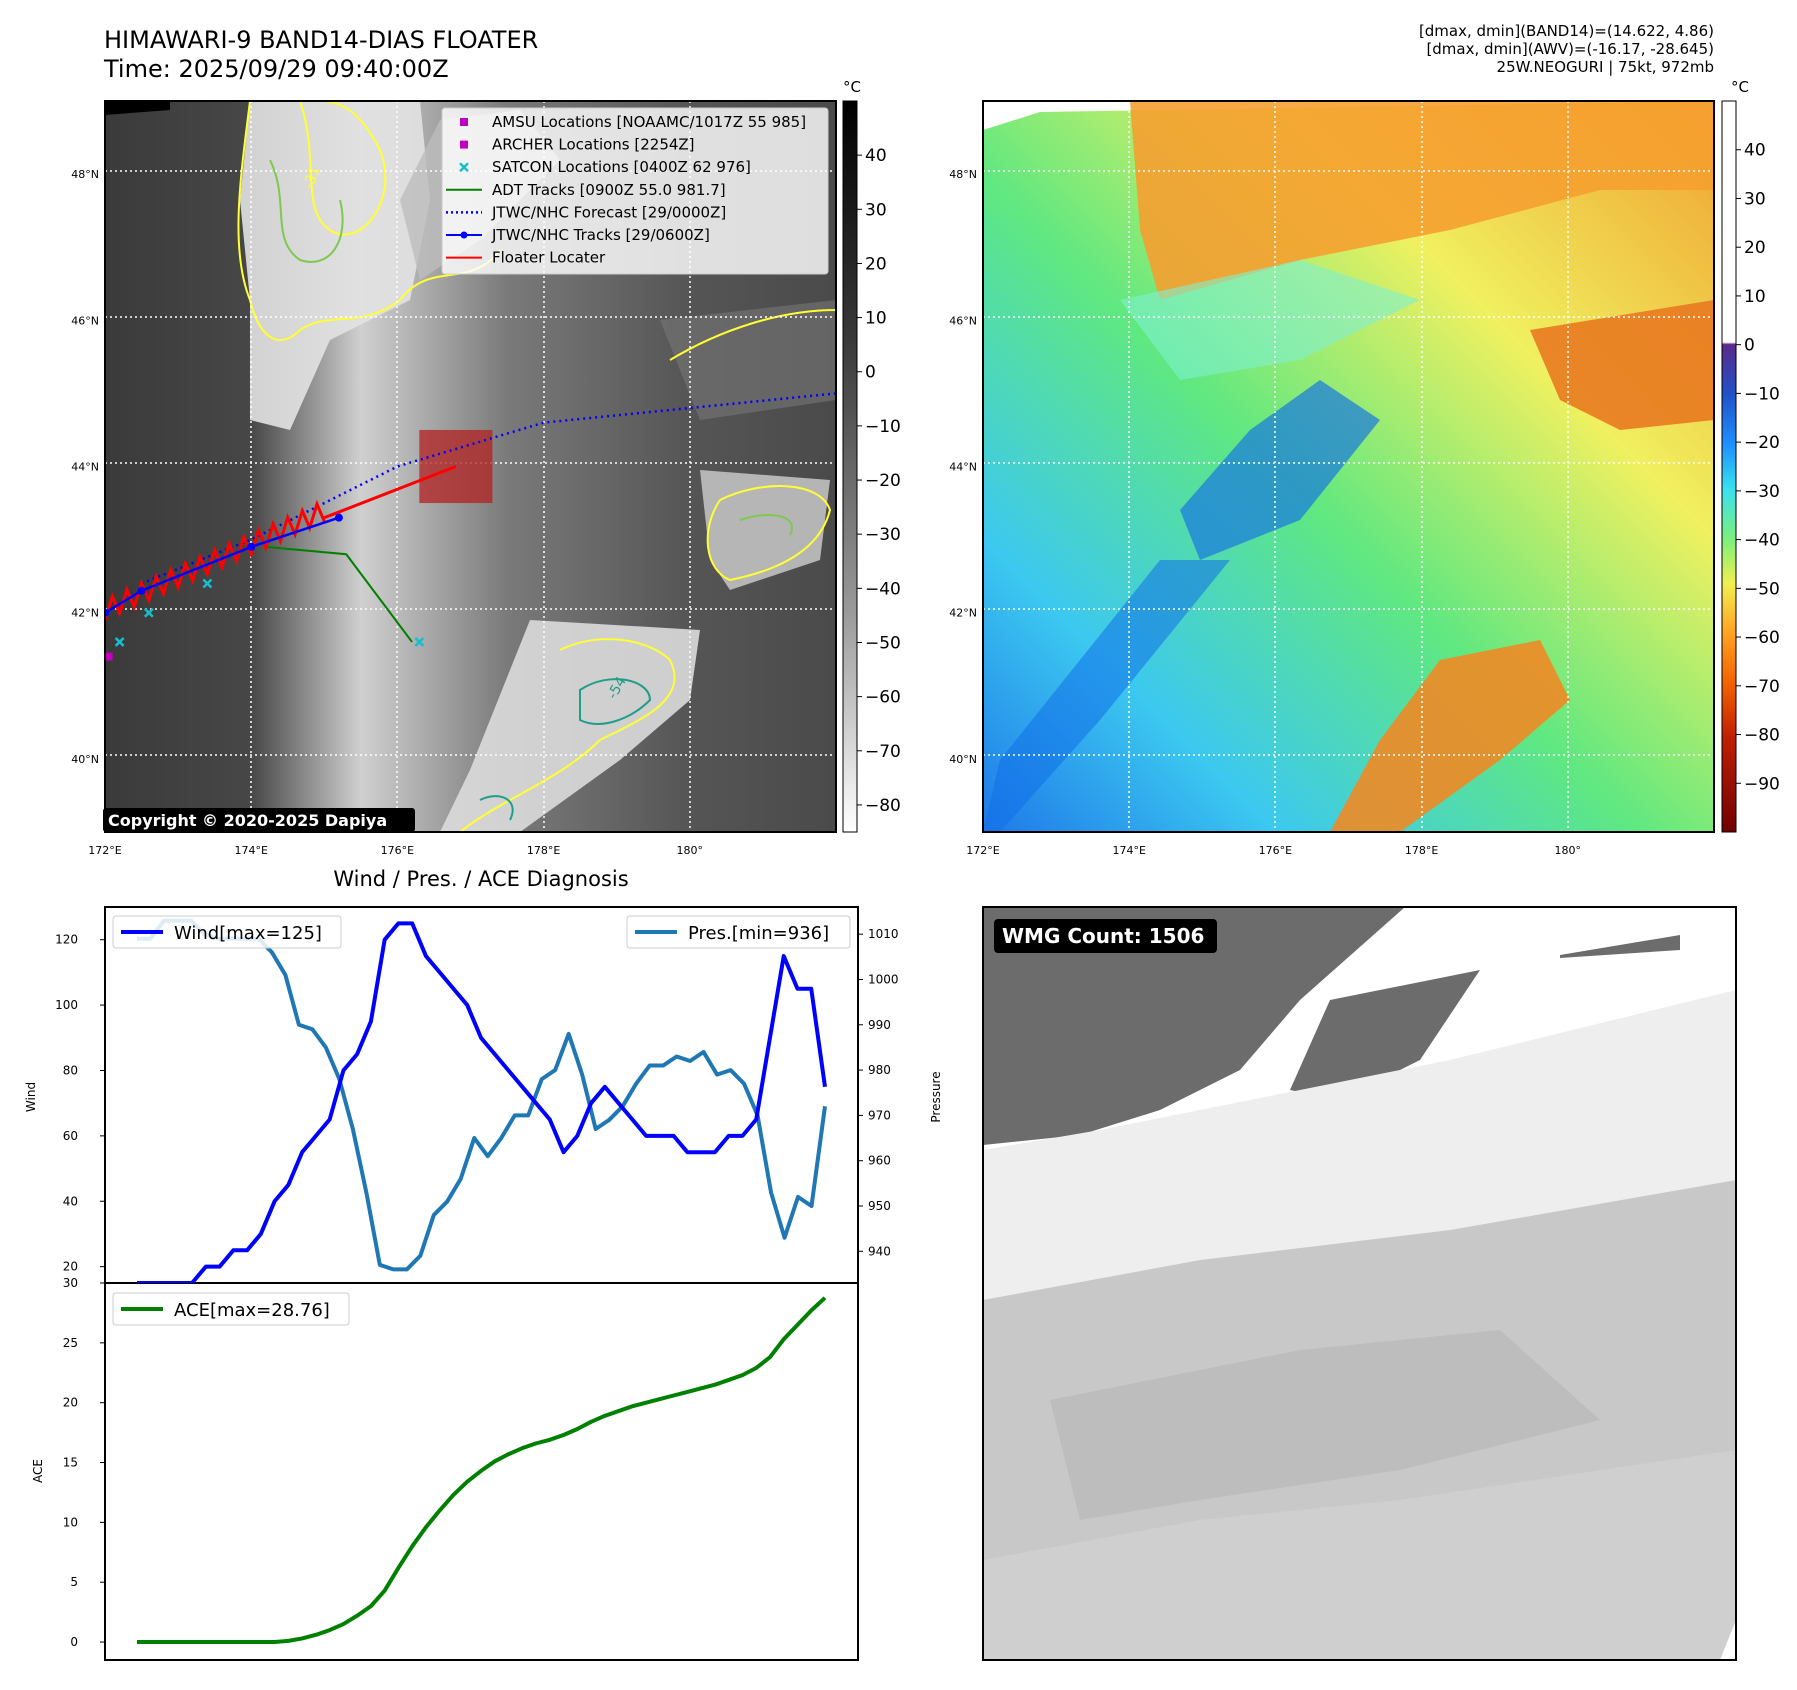 This screenshot has height=1690, width=1797. I want to click on band14-range-text: [dmax, dmin](BAND14)=(14.622, 4.86), so click(1566, 31).